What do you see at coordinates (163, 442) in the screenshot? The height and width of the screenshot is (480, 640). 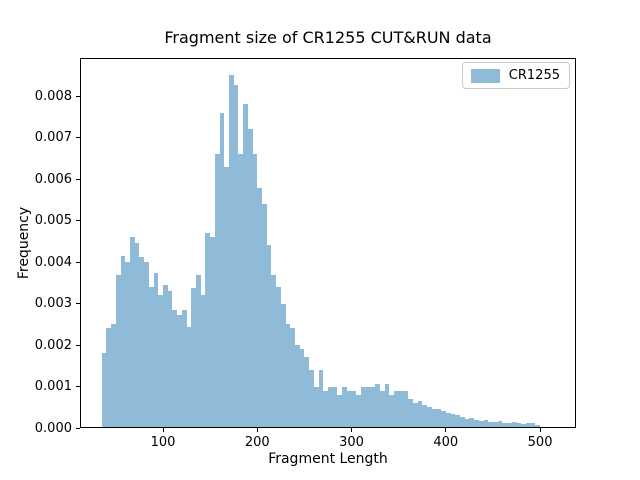 I see `x-tick-label: 100` at bounding box center [163, 442].